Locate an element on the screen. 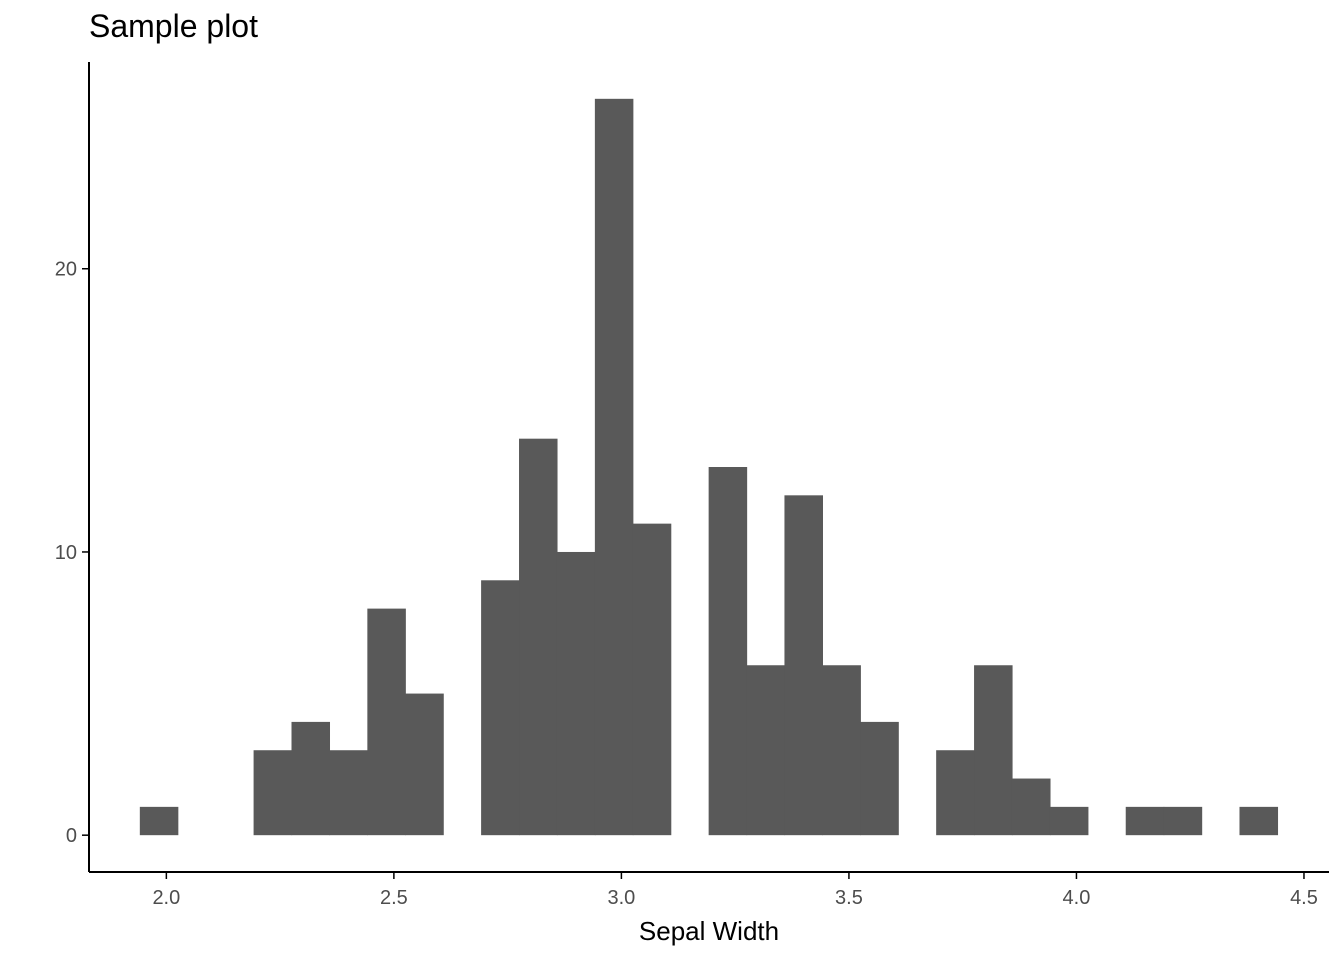 Image resolution: width=1344 pixels, height=965 pixels. x-axis-title: Sepal Width is located at coordinates (709, 931).